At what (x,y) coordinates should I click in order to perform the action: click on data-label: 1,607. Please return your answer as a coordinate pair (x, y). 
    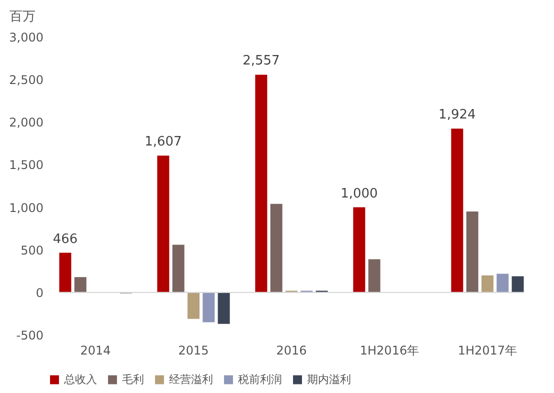
    Looking at the image, I should click on (163, 142).